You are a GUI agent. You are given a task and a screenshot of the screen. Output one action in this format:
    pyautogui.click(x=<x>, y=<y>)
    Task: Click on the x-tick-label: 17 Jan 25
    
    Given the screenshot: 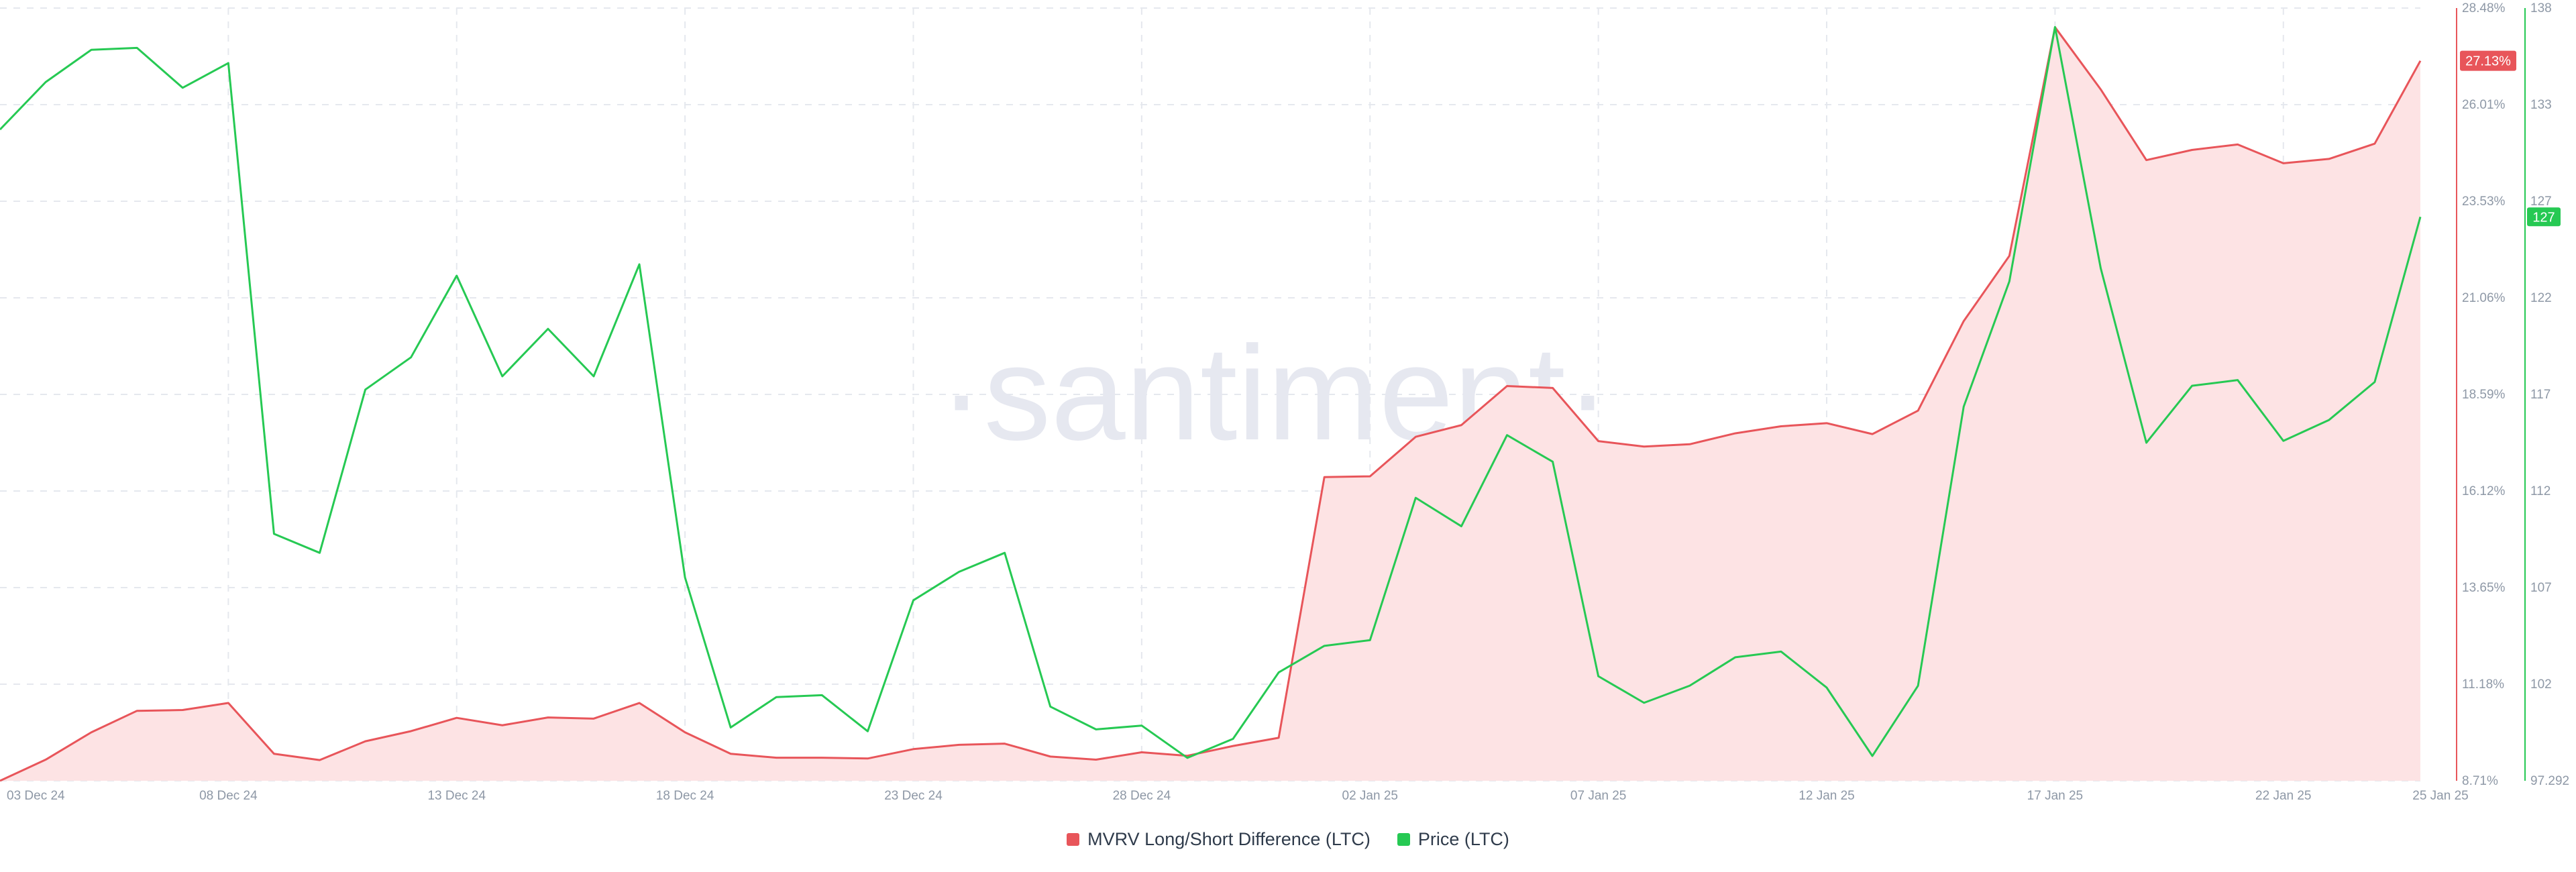 What is the action you would take?
    pyautogui.click(x=2055, y=796)
    